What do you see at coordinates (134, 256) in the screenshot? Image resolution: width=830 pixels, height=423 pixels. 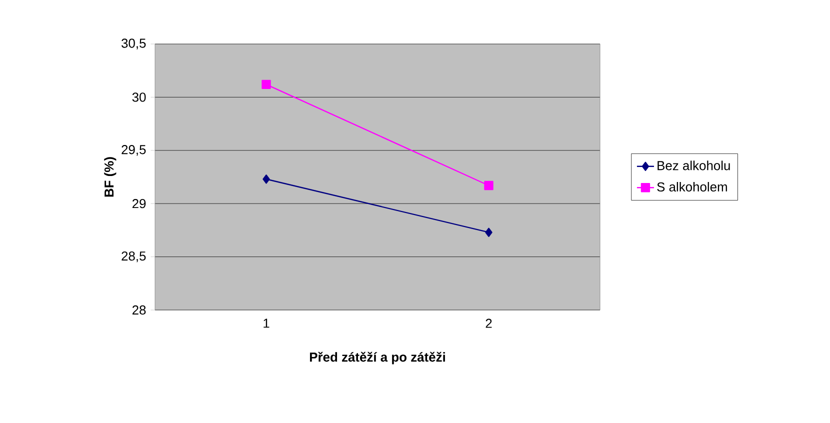 I see `y-tick-label: 28,5` at bounding box center [134, 256].